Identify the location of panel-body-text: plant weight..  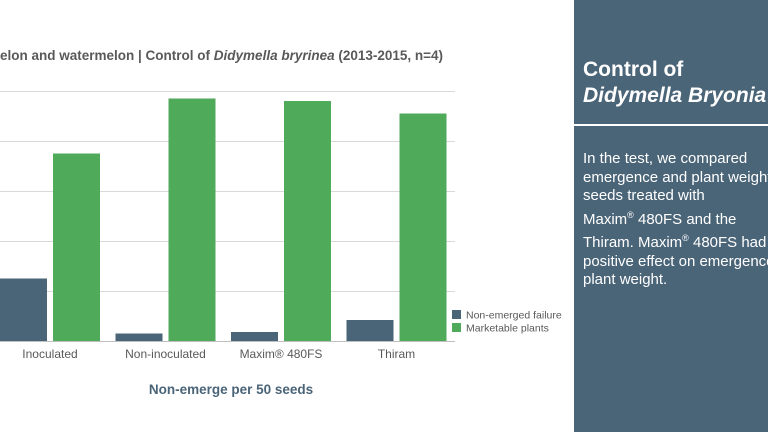
(625, 279).